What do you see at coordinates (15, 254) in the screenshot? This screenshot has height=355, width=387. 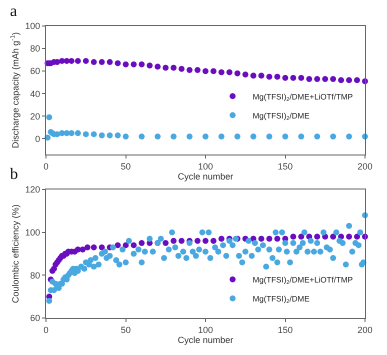 I see `y-axis-title: Coulombic efficiency (%)` at bounding box center [15, 254].